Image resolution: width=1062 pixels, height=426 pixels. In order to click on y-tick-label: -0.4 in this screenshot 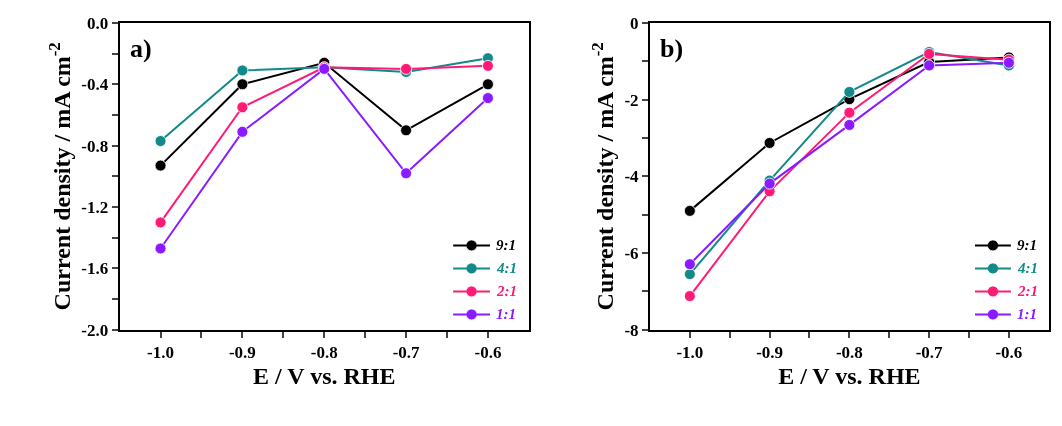, I will do `click(95, 85)`.